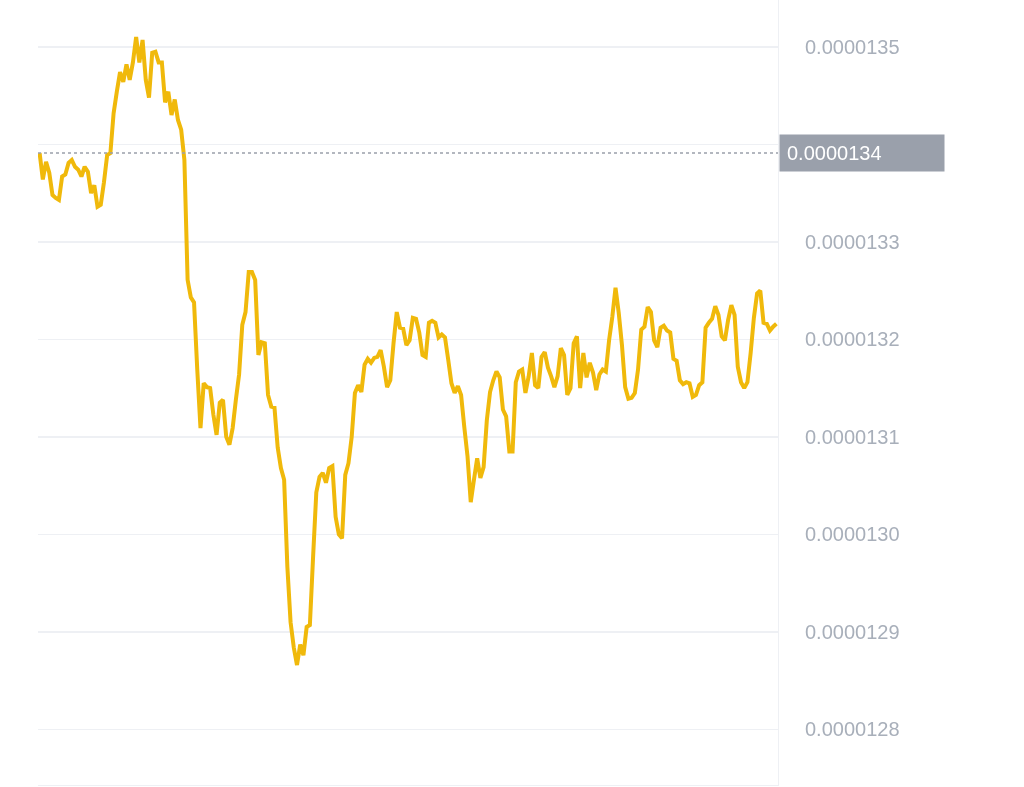  Describe the element at coordinates (852, 46) in the screenshot. I see `y-tick-label: 0.0000135` at that location.